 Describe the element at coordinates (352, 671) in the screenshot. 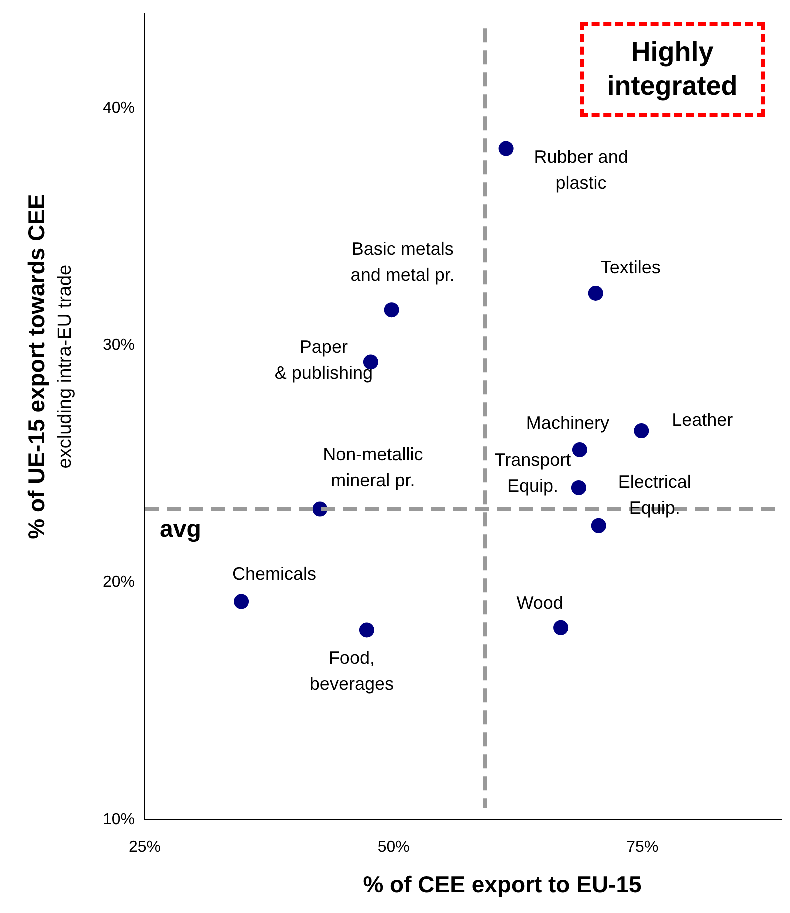

I see `annotation: Food, beverages` at that location.